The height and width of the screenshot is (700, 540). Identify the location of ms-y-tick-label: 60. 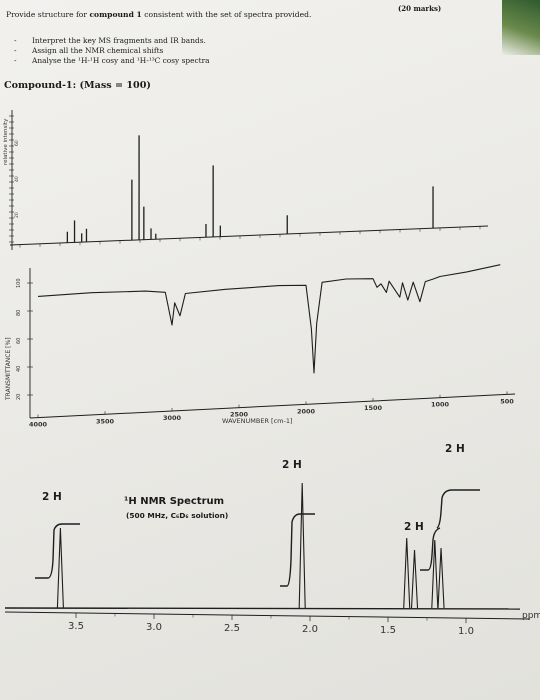
(17, 143).